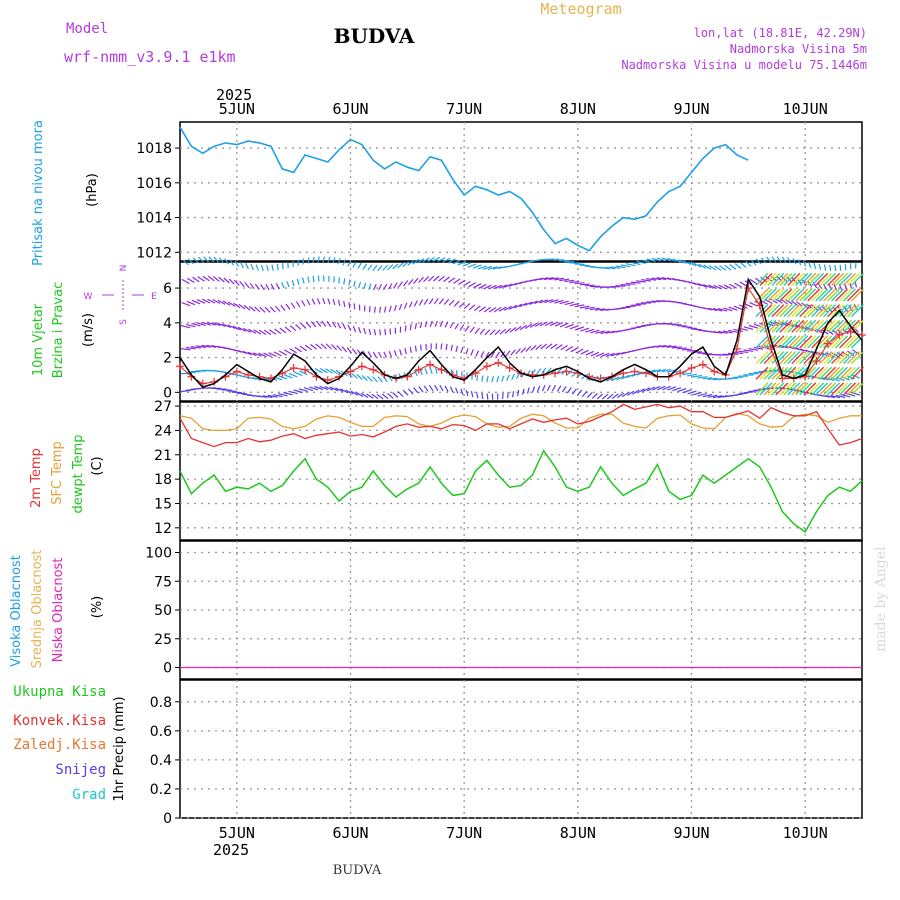 This screenshot has width=900, height=900. Describe the element at coordinates (519, 264) in the screenshot. I see `wind-direction-row` at that location.